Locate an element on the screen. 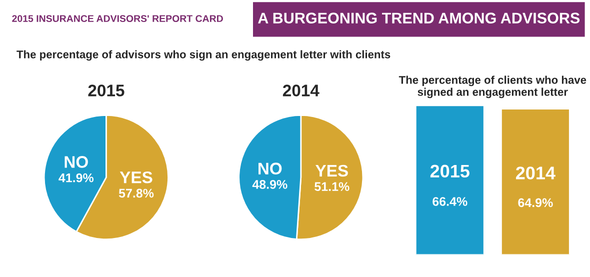 Image resolution: width=590 pixels, height=277 pixels. data-label: 51.1% is located at coordinates (332, 187).